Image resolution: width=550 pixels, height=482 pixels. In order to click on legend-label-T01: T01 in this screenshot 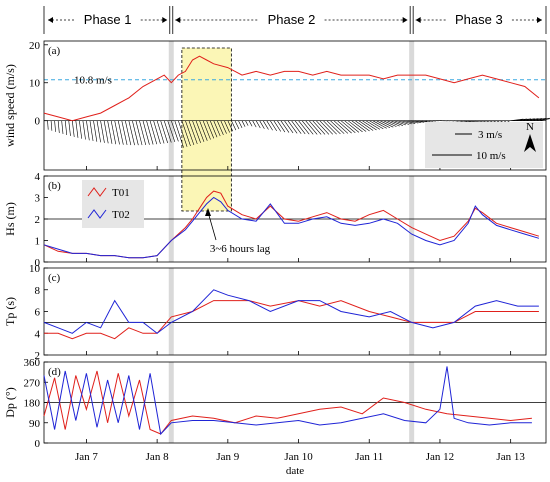, I will do `click(121, 193)`.